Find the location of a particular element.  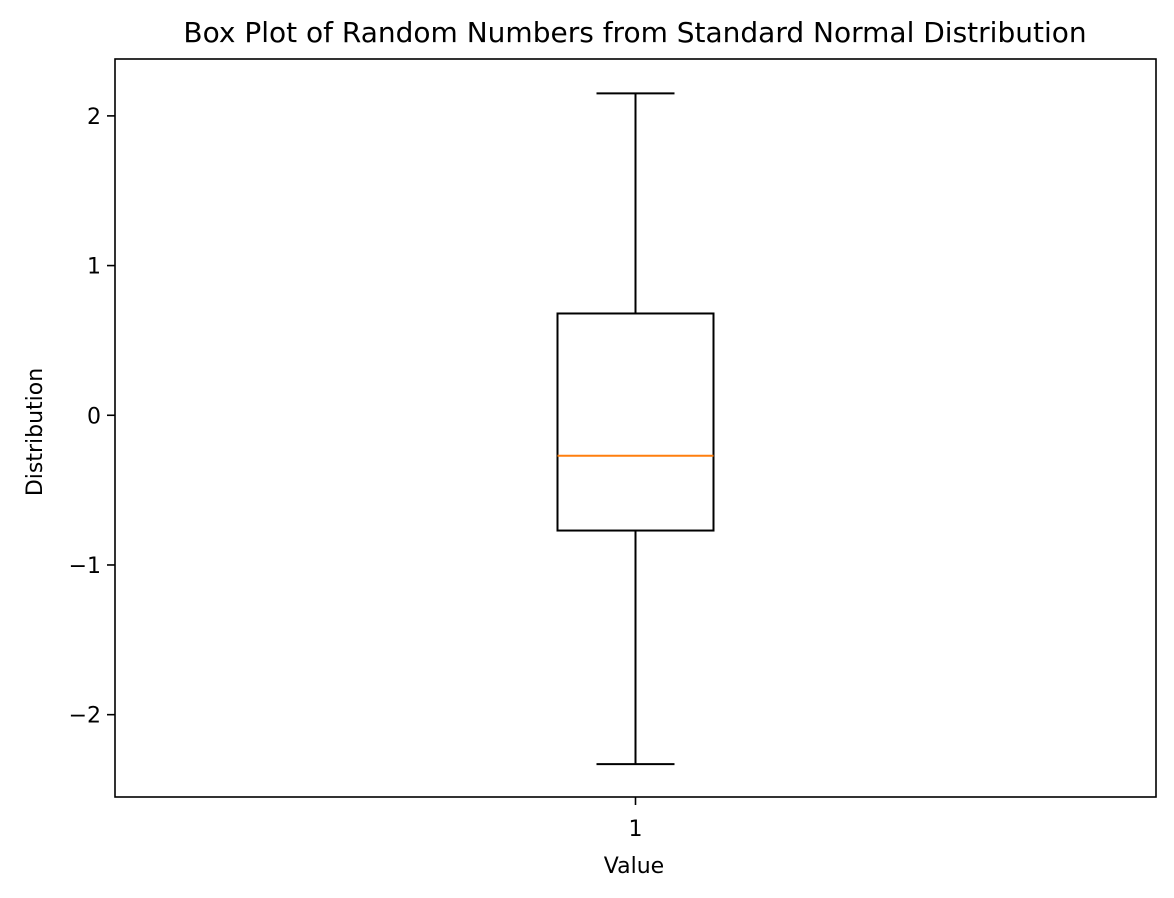

y-axis-ticks: −2 −1 0 1 2 is located at coordinates (92, 417).